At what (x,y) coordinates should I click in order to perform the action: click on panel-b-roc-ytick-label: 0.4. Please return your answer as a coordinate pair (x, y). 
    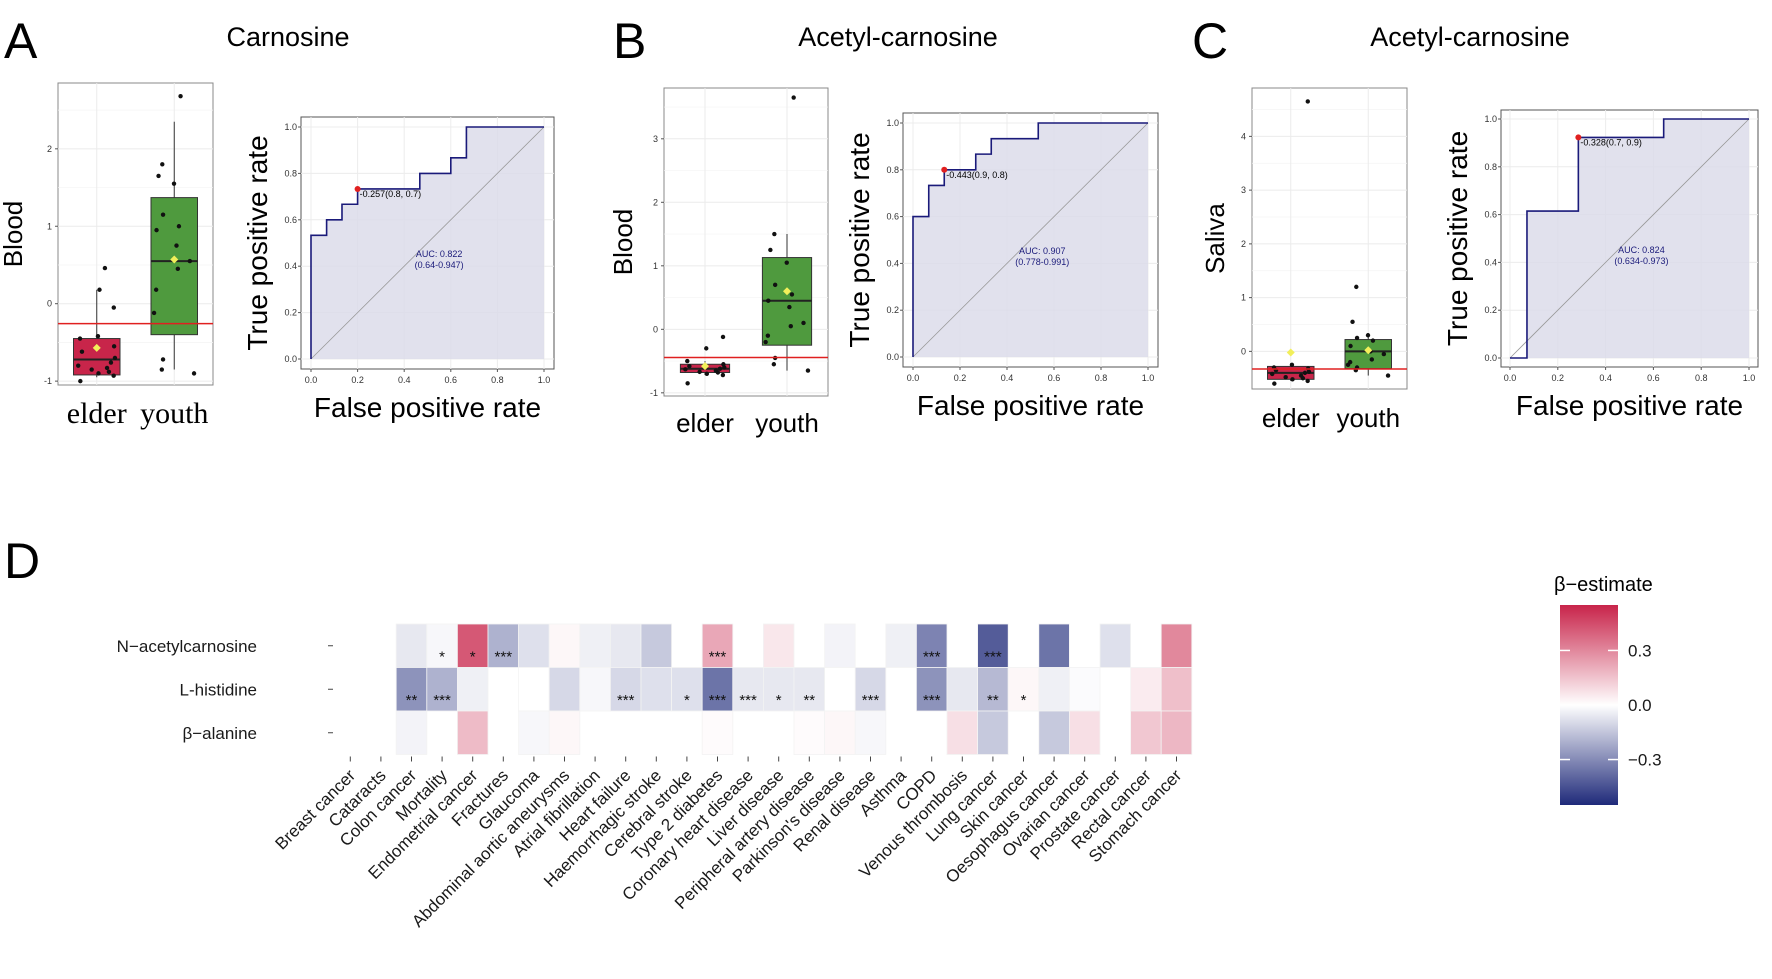
    Looking at the image, I should click on (892, 263).